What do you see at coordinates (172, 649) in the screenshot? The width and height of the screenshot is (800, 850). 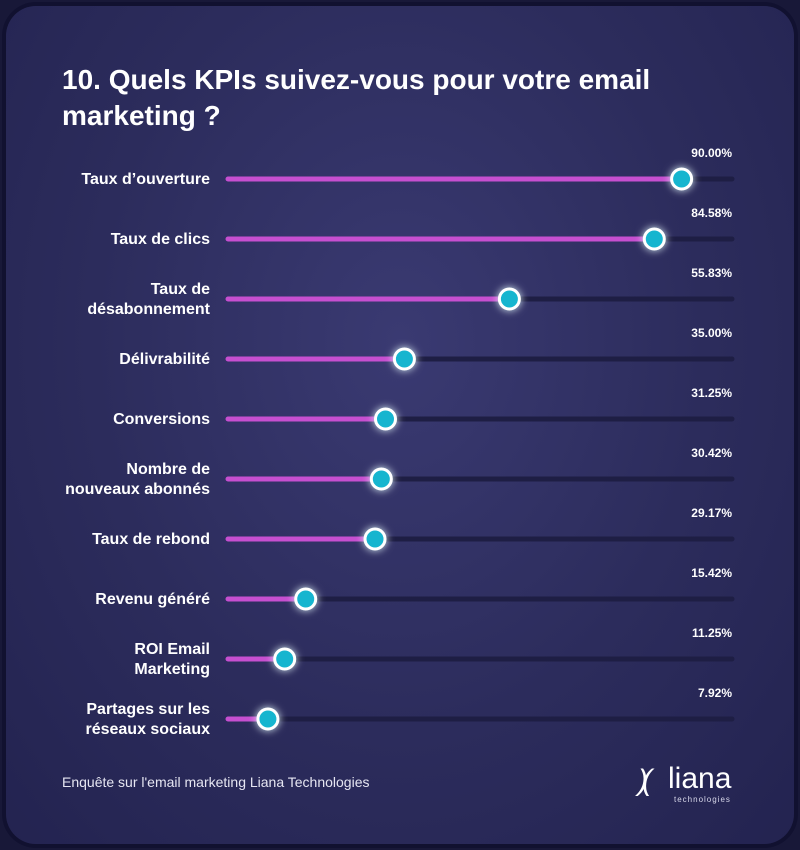 I see `category-label: ROI Email` at bounding box center [172, 649].